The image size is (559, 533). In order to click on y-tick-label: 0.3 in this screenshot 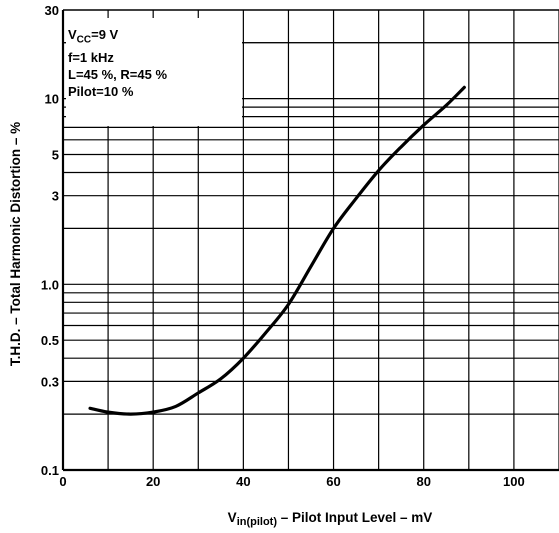, I will do `click(50, 381)`.